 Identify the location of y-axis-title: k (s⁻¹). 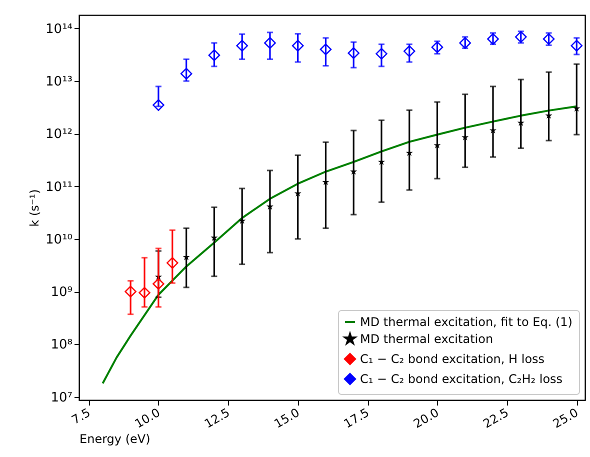
(35, 208).